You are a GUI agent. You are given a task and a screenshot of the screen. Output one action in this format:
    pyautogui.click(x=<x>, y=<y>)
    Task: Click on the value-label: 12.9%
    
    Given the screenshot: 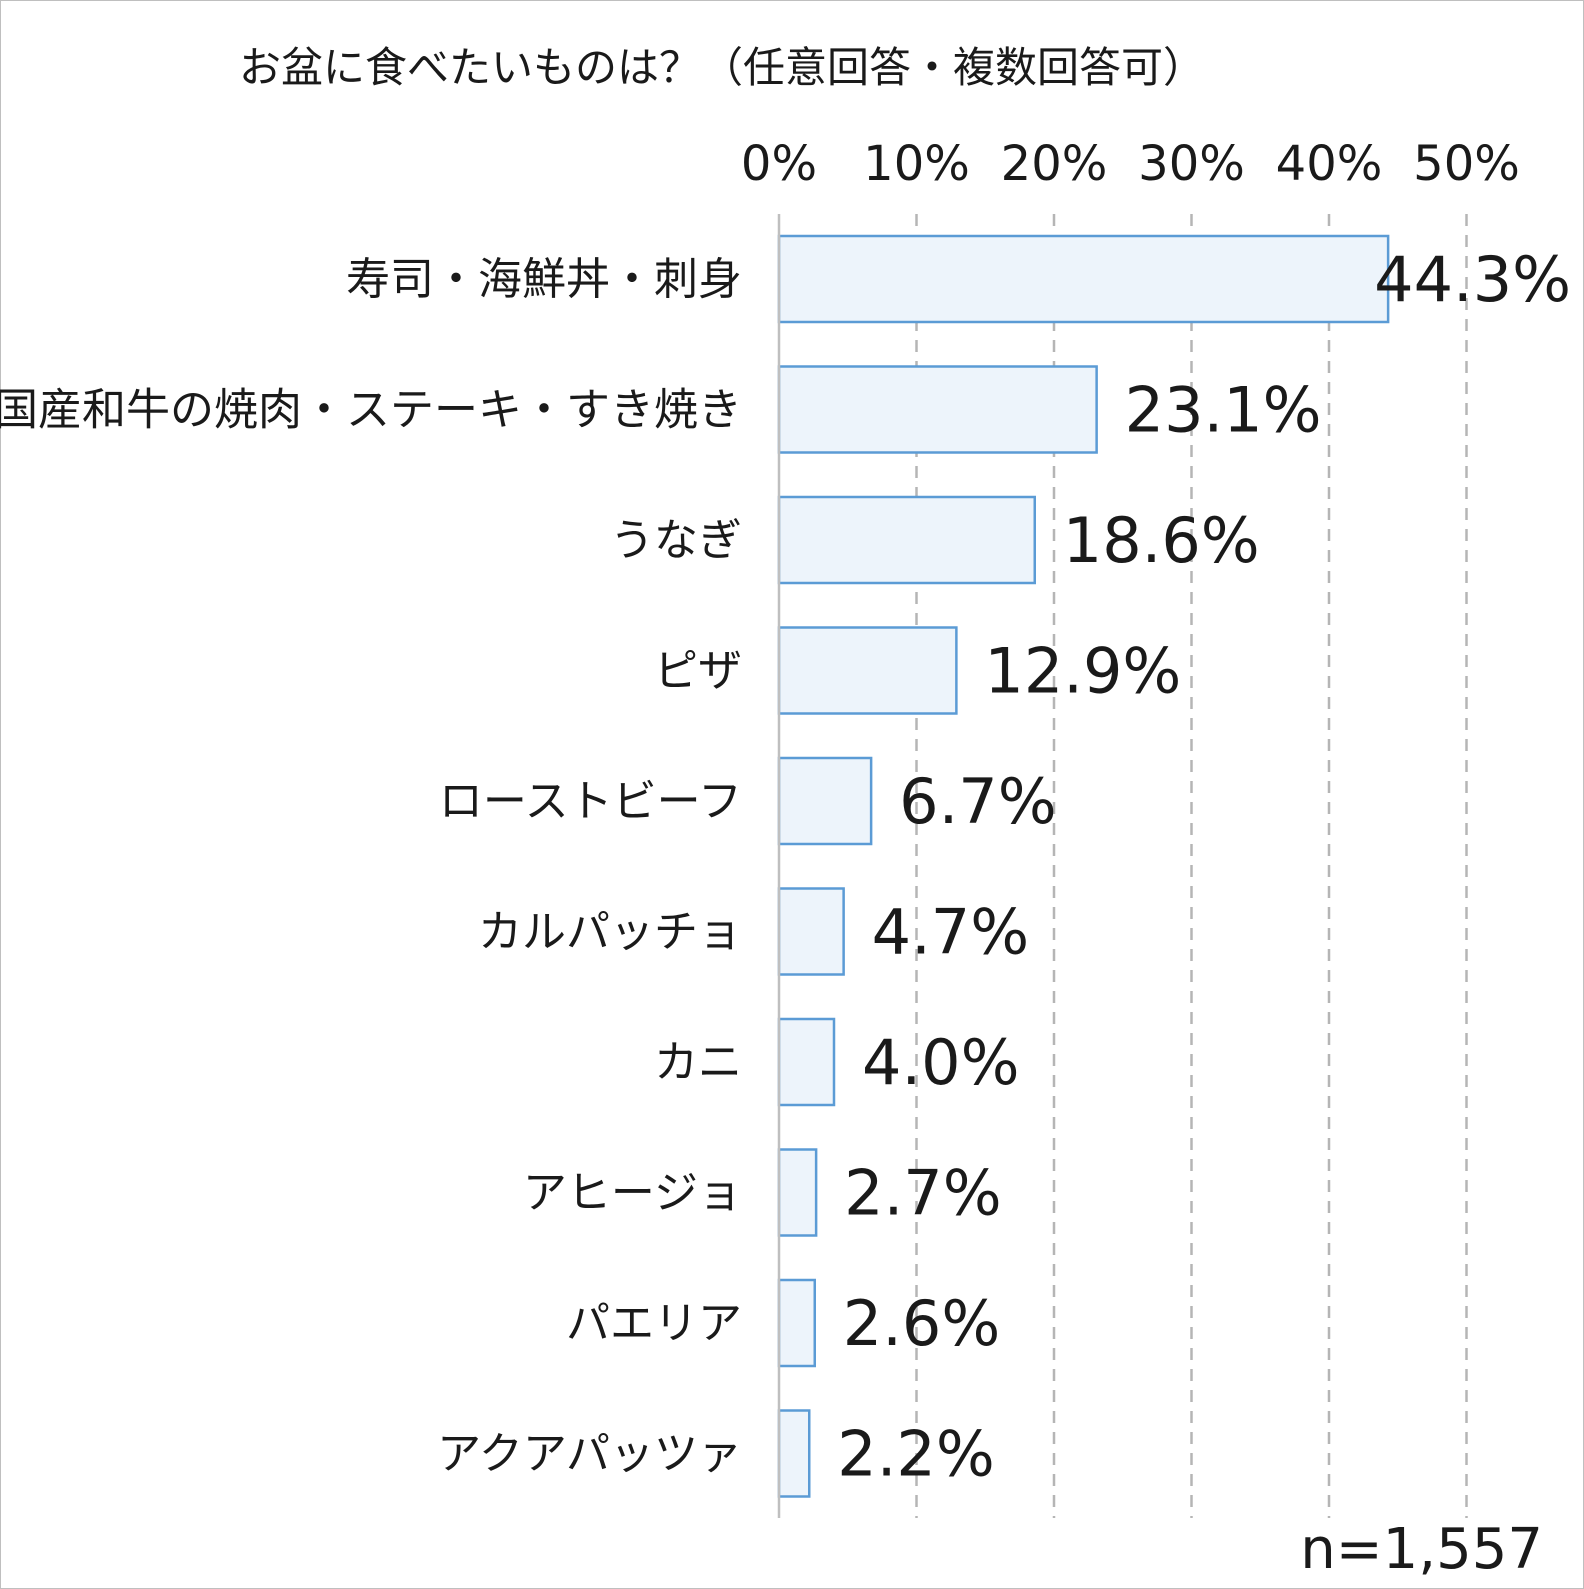 What is the action you would take?
    pyautogui.click(x=1082, y=671)
    